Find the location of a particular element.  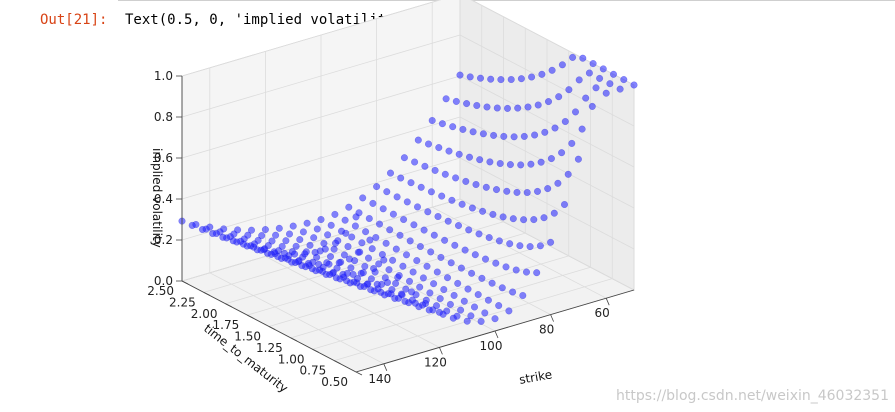

y-tick-label: 2.00 is located at coordinates (204, 314).